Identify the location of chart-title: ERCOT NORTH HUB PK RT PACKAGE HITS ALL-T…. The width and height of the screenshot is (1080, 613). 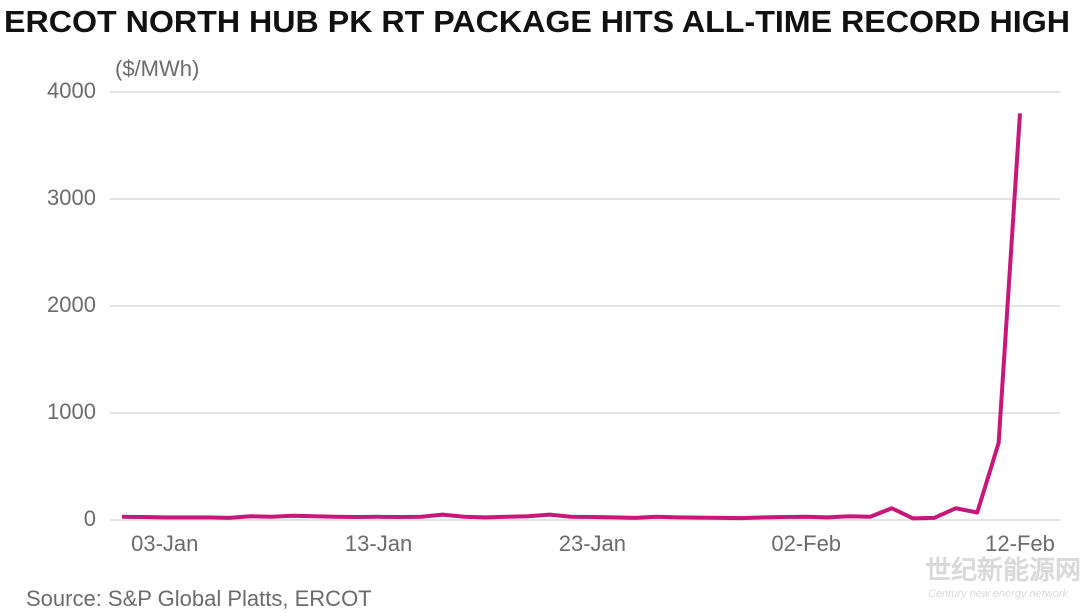
(537, 21).